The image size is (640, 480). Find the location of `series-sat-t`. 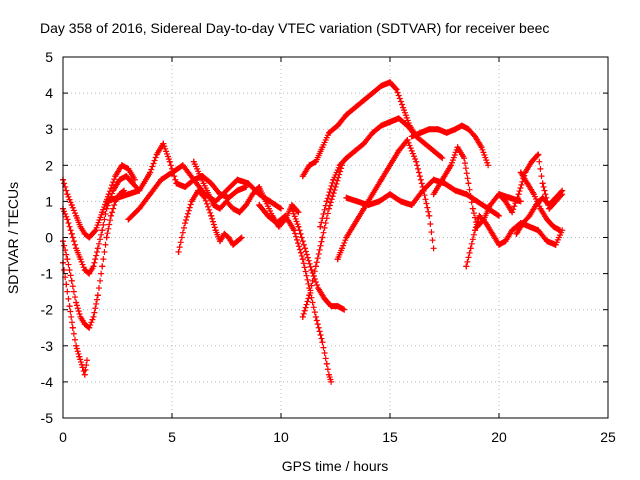

series-sat-t is located at coordinates (539, 212).